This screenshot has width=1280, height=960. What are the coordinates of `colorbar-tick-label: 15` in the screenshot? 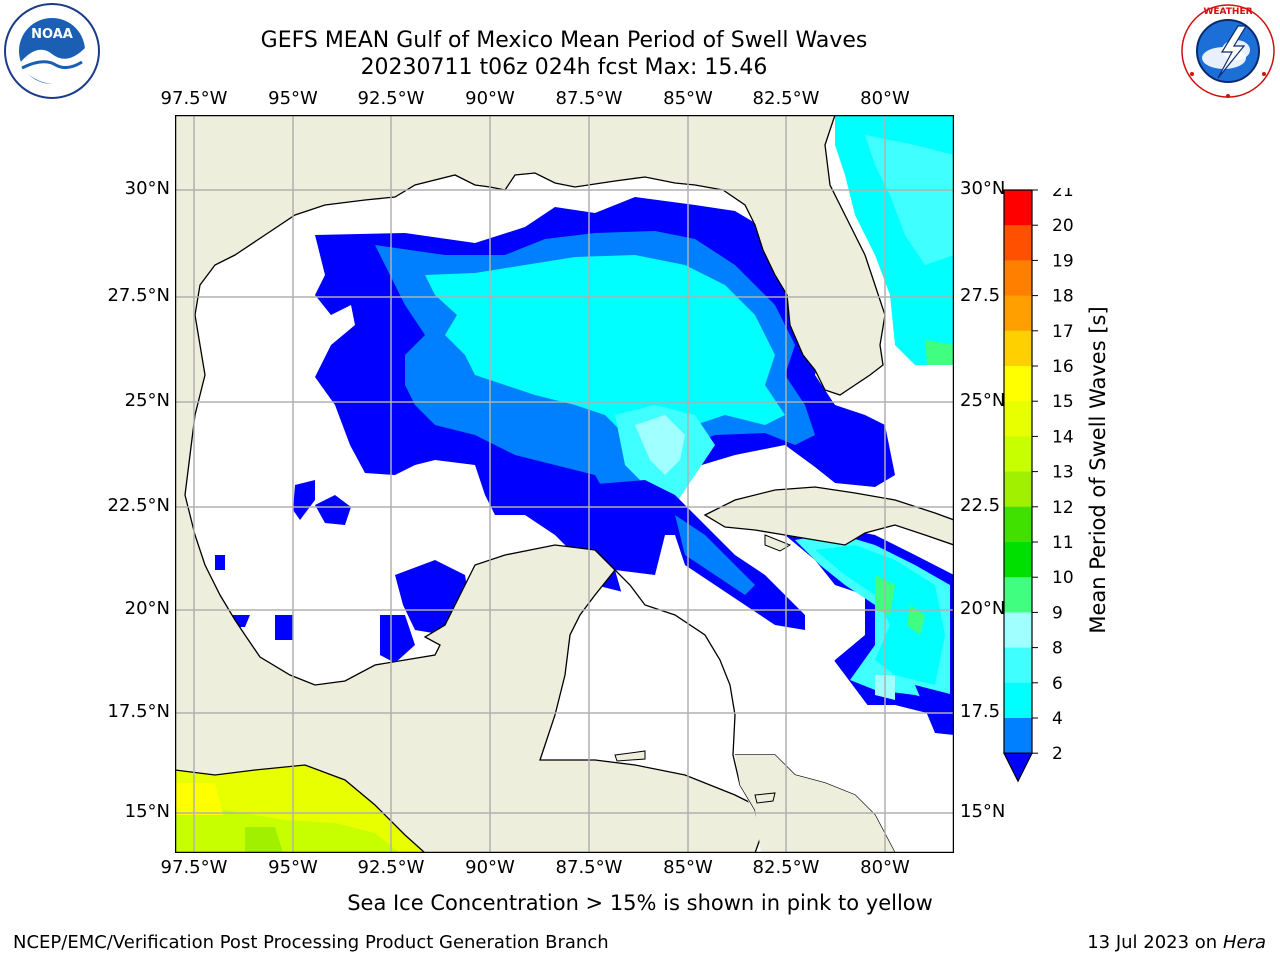 It's located at (1063, 402).